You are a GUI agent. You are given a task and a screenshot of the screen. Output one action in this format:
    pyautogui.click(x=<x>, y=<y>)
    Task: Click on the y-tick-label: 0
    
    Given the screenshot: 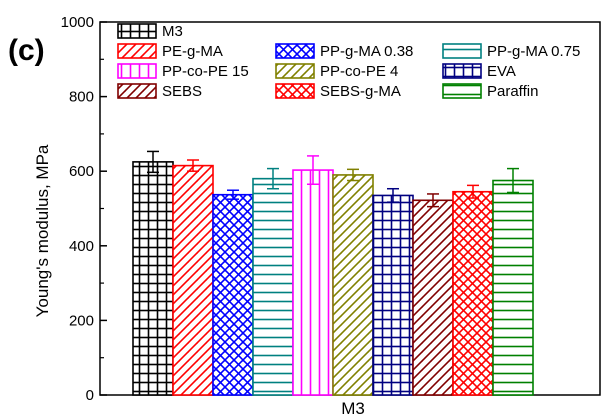 What is the action you would take?
    pyautogui.click(x=90, y=395)
    